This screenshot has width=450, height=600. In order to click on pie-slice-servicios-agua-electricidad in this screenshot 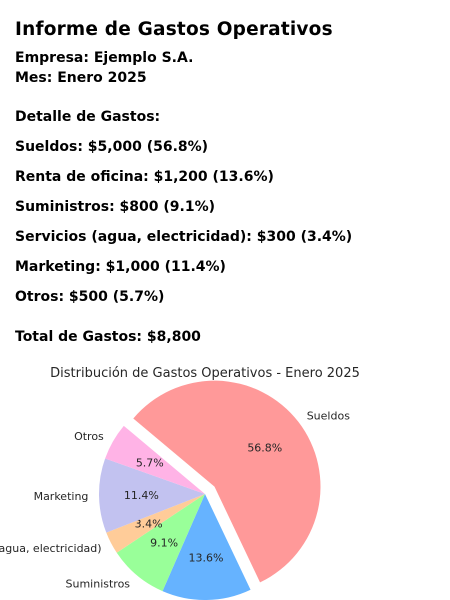, I will do `click(155, 523)`.